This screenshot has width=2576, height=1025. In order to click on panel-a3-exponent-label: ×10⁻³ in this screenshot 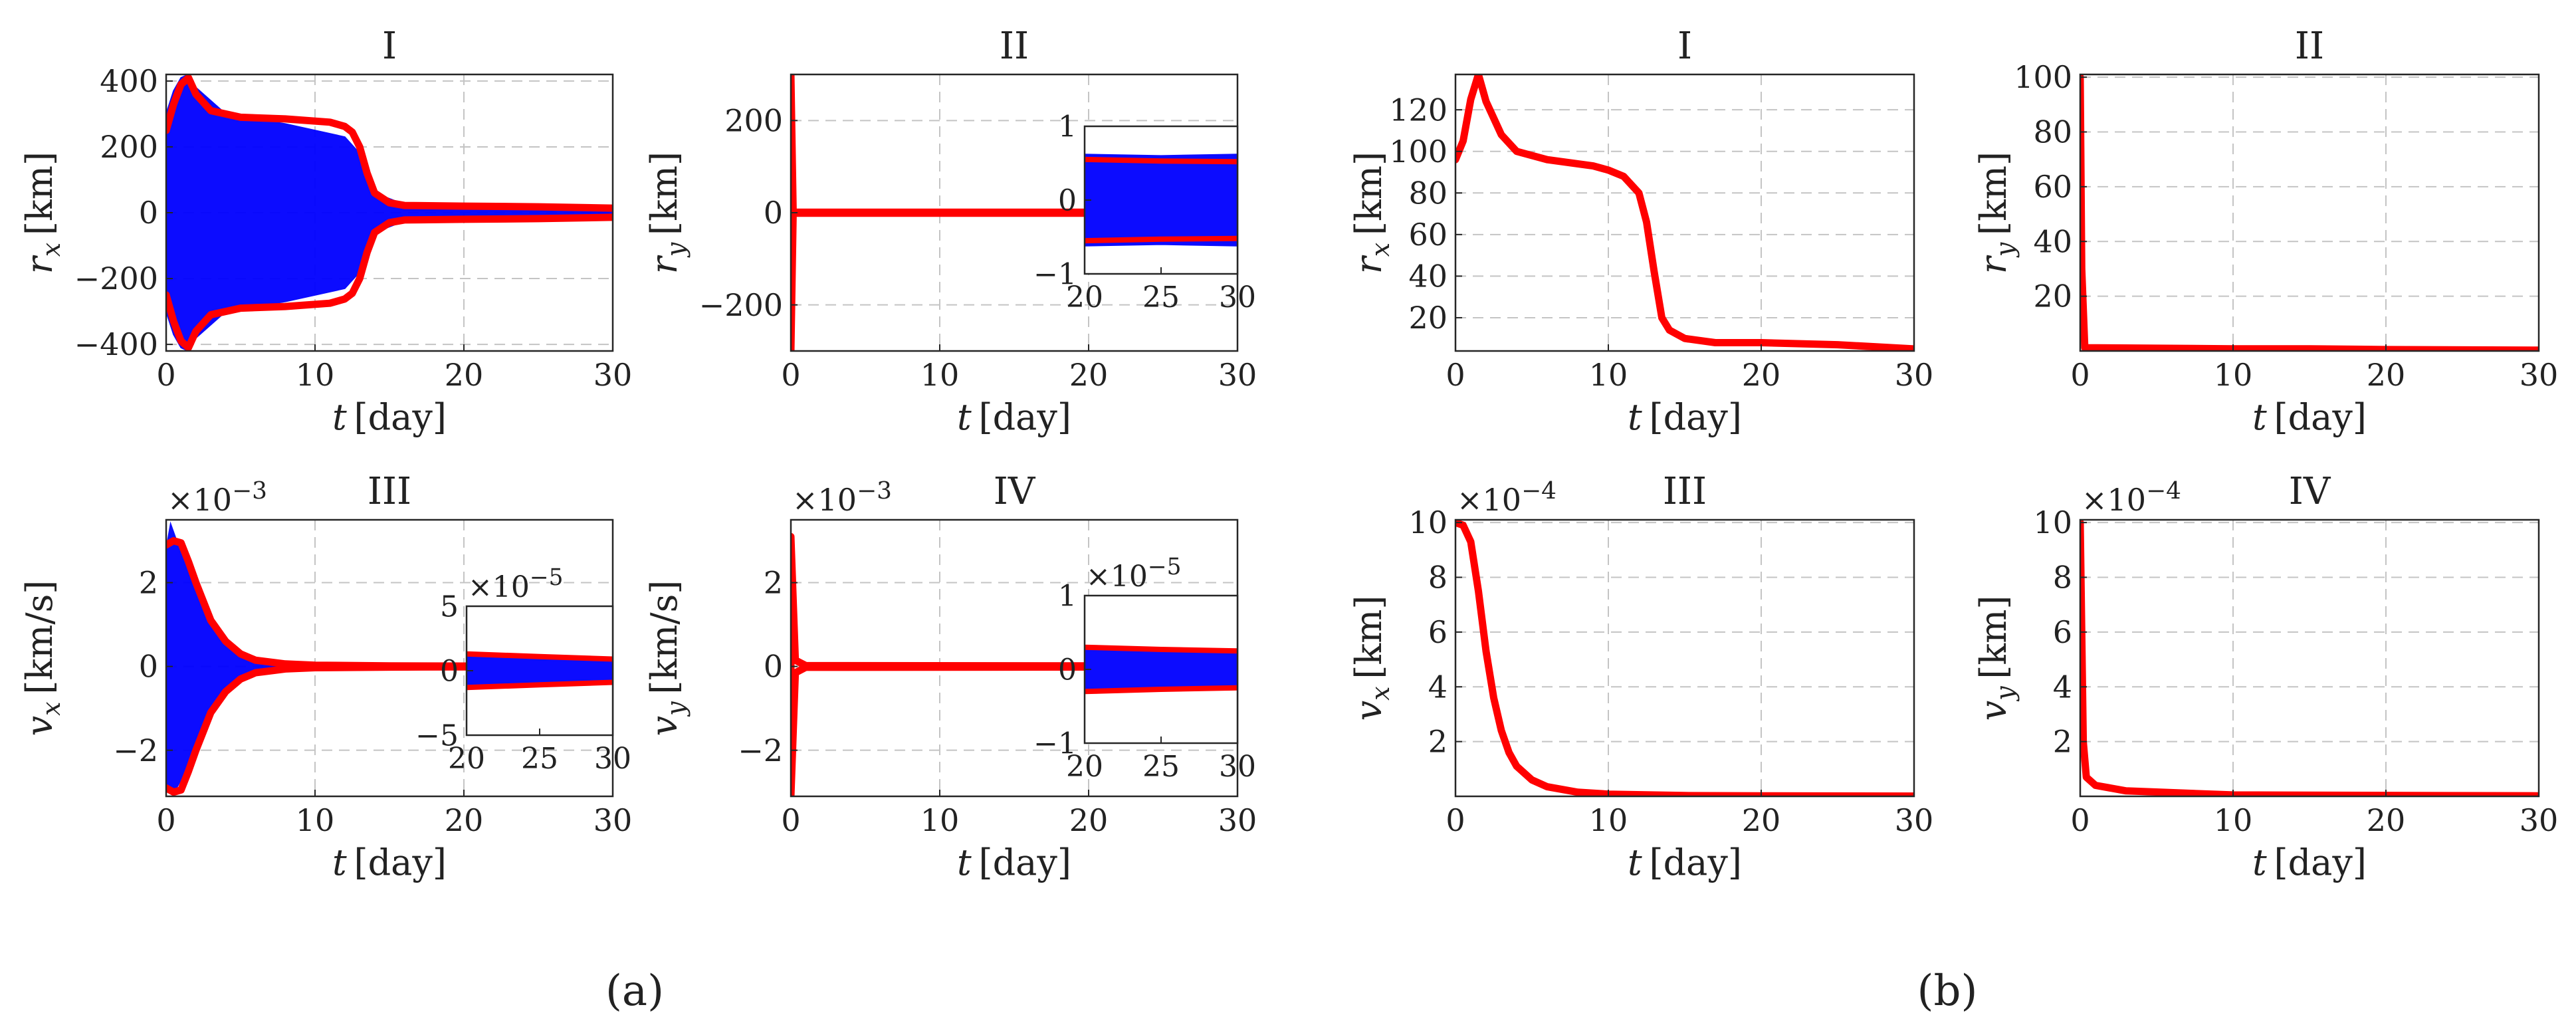, I will do `click(217, 497)`.